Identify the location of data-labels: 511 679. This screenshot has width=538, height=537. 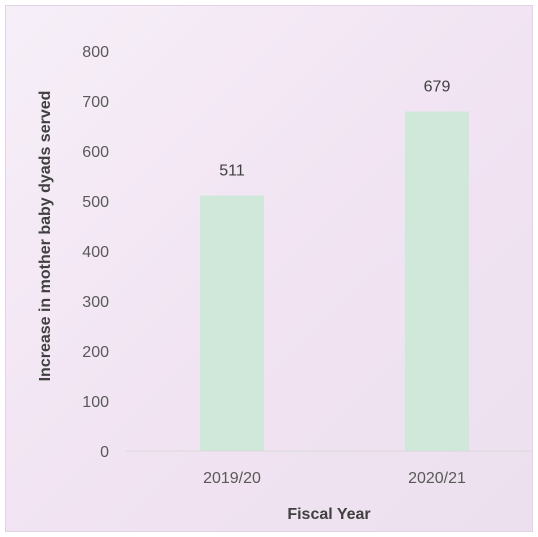
(334, 129).